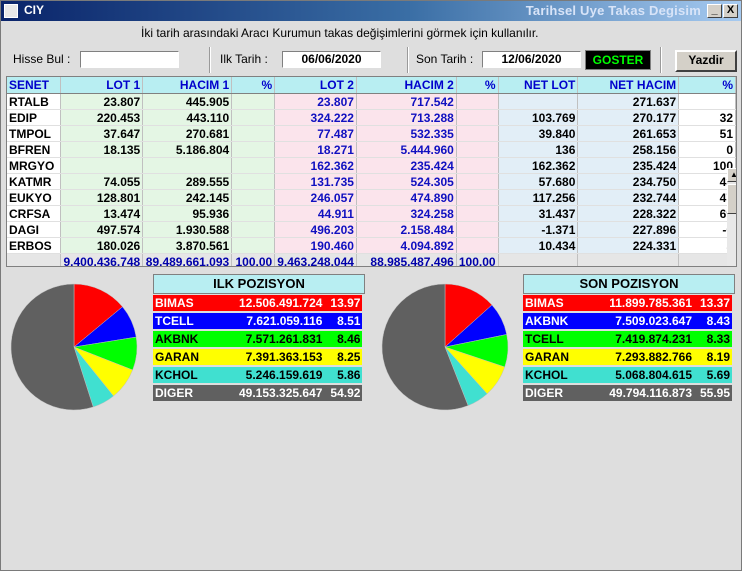 Image resolution: width=742 pixels, height=571 pixels. Describe the element at coordinates (628, 165) in the screenshot. I see `table-cell: 235.424` at that location.